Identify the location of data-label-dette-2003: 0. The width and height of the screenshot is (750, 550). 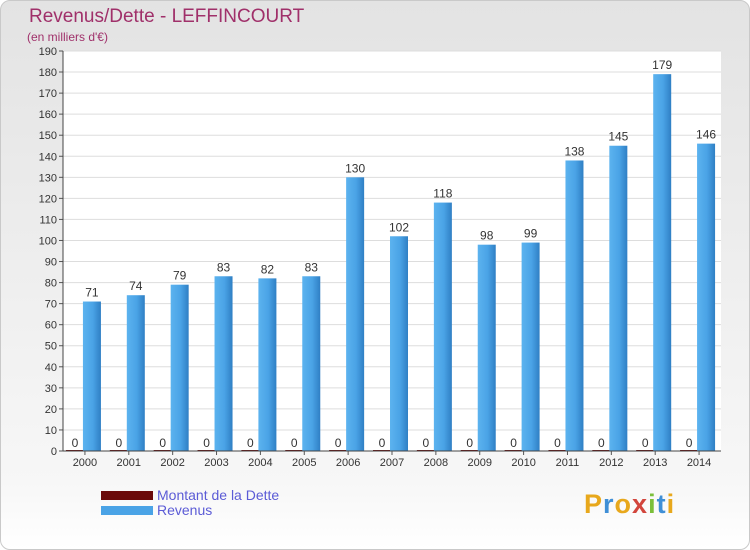
(206, 443).